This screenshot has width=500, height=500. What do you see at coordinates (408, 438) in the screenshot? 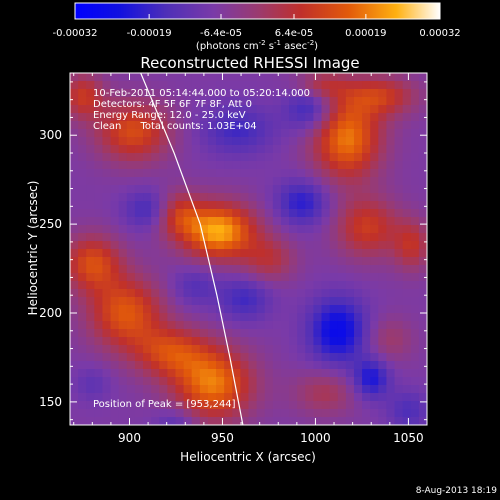
I see `x-tick-label: 1050` at bounding box center [408, 438].